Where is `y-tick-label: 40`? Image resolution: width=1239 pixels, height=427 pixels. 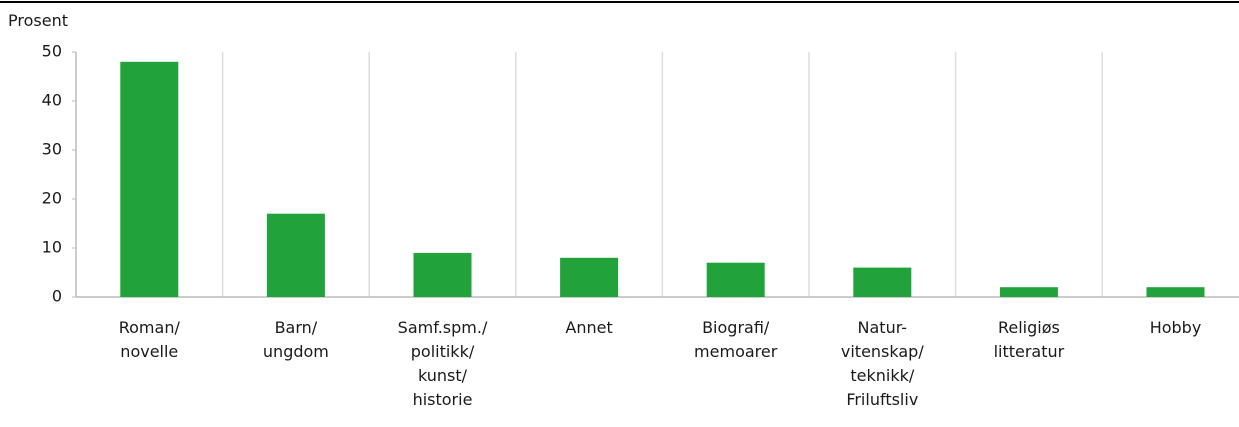 y-tick-label: 40 is located at coordinates (52, 100).